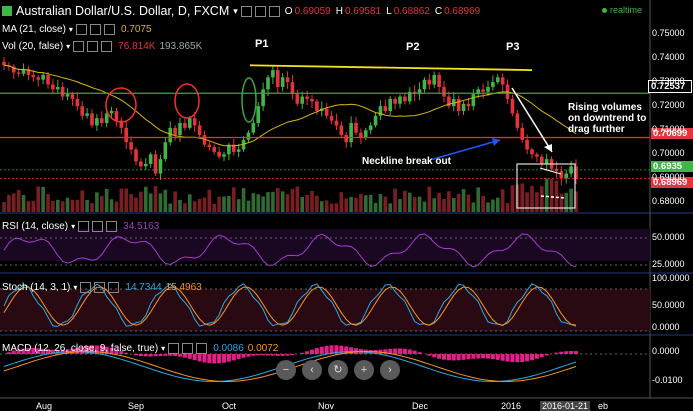  Describe the element at coordinates (7, 11) in the screenshot. I see `symbol-toggle-icon` at that location.